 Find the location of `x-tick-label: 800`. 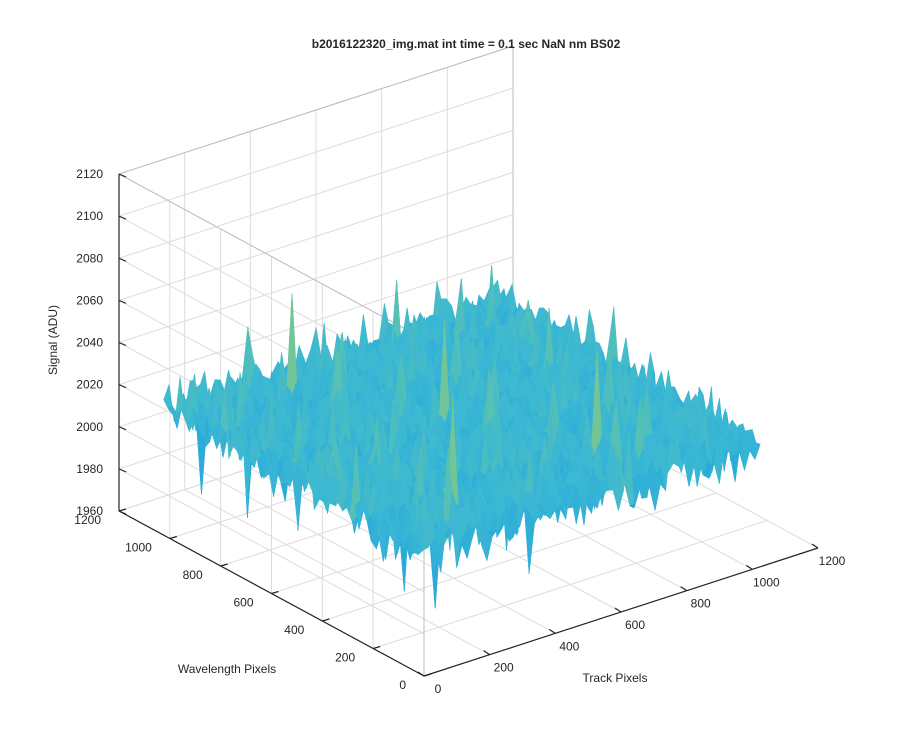

x-tick-label: 800 is located at coordinates (701, 604).